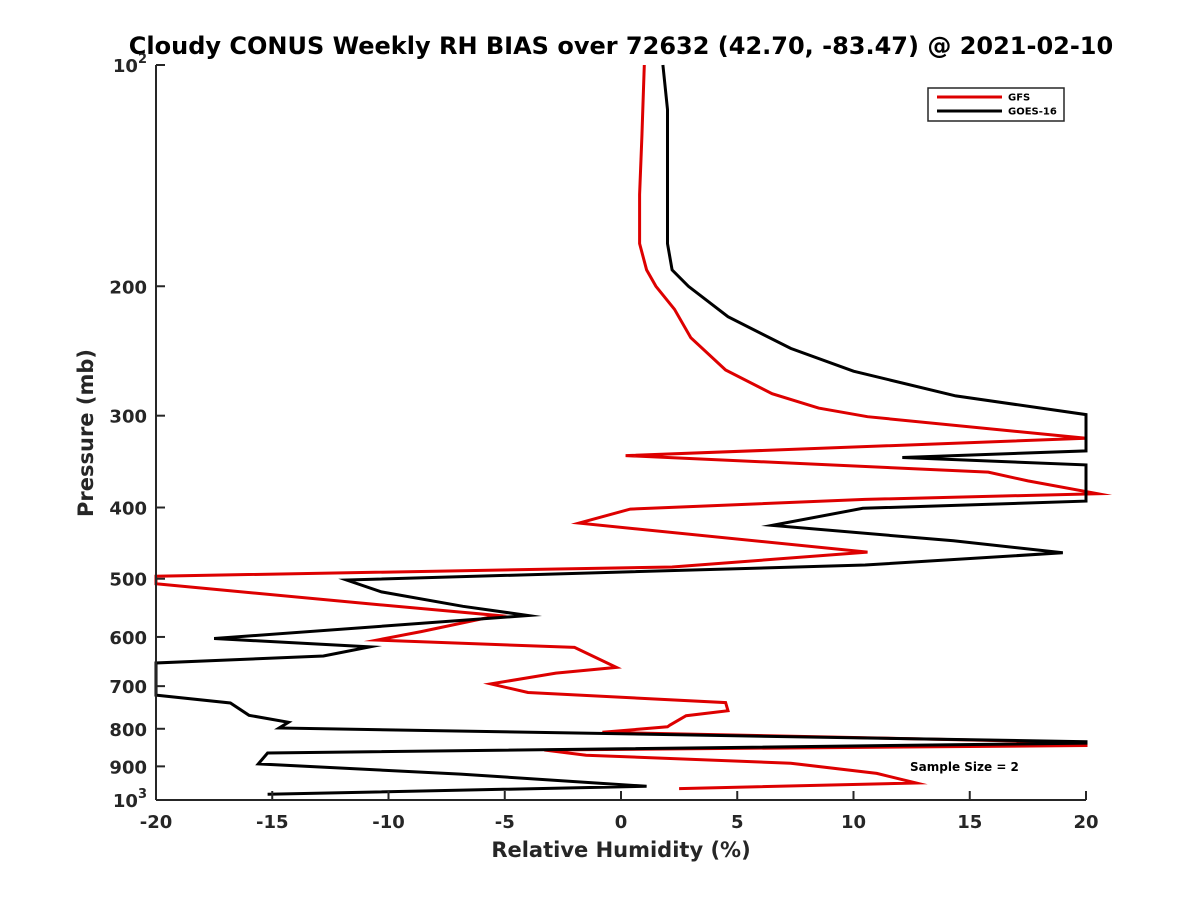 Image resolution: width=1200 pixels, height=900 pixels. What do you see at coordinates (86, 433) in the screenshot?
I see `y-axis-label: Pressure (mb)` at bounding box center [86, 433].